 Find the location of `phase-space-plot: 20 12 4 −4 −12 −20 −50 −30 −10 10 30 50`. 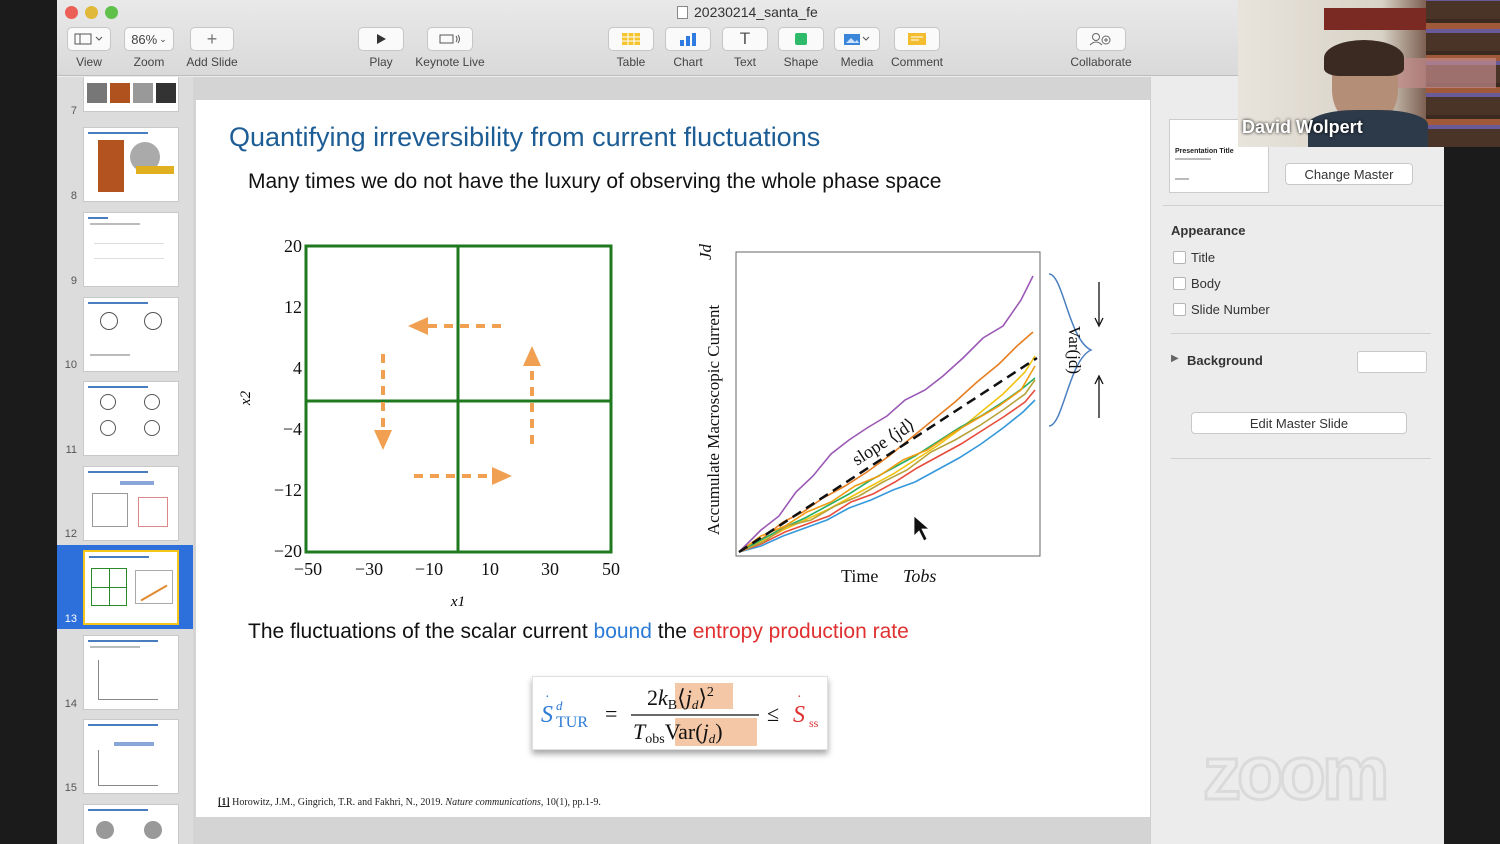

phase-space-plot: 20 12 4 −4 −12 −20 −50 −30 −10 10 30 50 is located at coordinates (436, 425).